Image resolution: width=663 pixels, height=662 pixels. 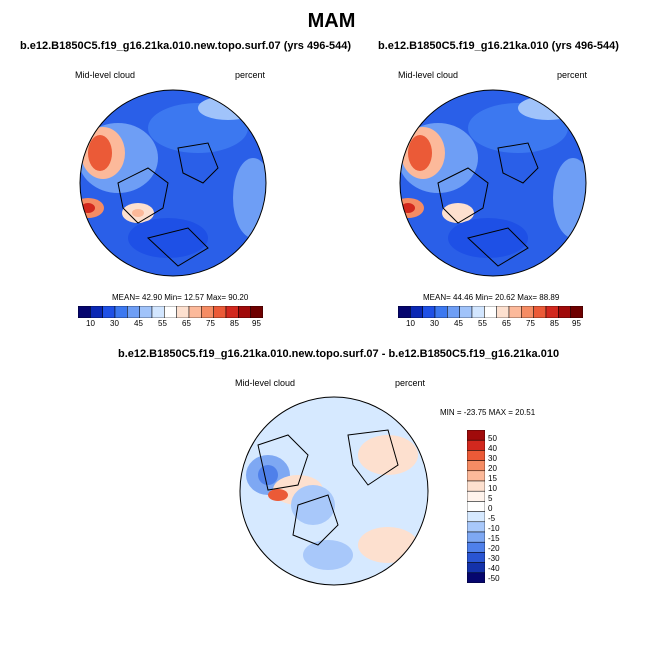 What do you see at coordinates (114, 323) in the screenshot?
I see `cb1-label: 30` at bounding box center [114, 323].